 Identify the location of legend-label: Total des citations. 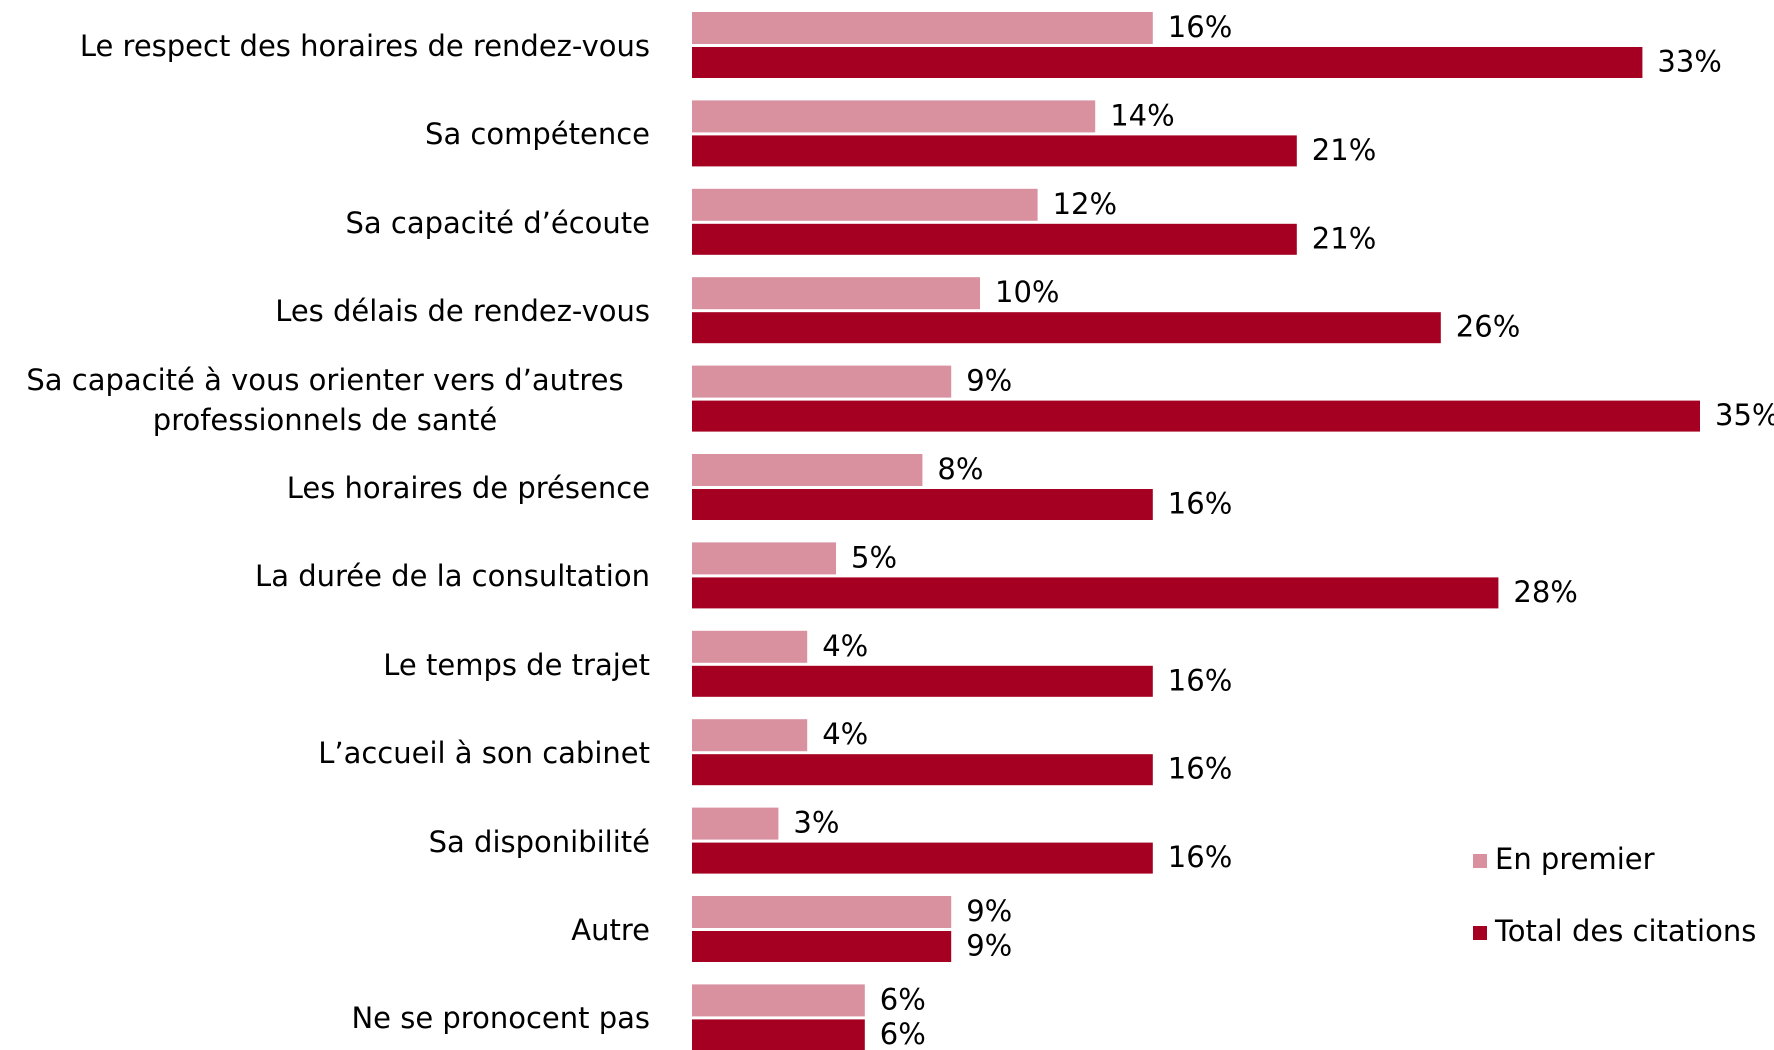
(1625, 931).